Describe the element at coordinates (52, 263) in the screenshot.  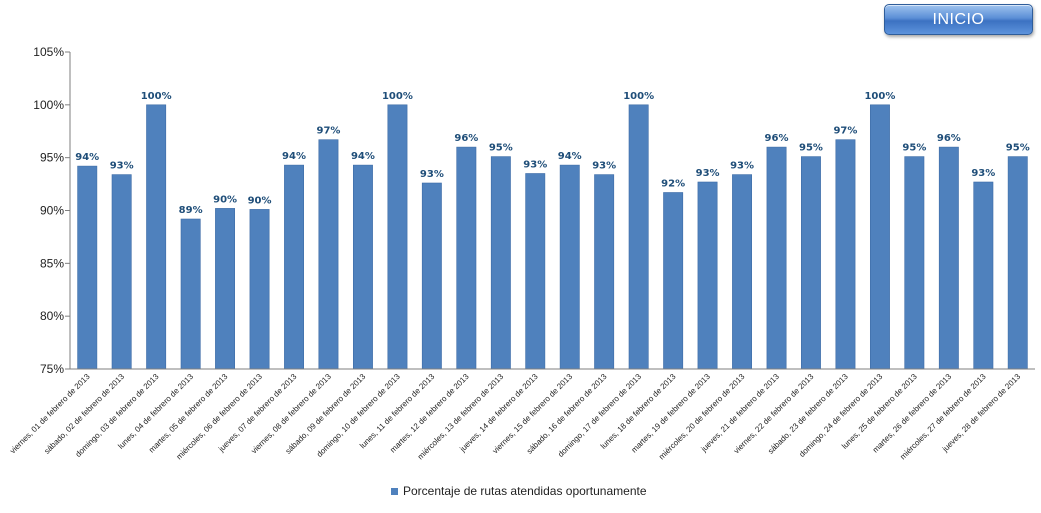
I see `y-tick-label: 85%` at that location.